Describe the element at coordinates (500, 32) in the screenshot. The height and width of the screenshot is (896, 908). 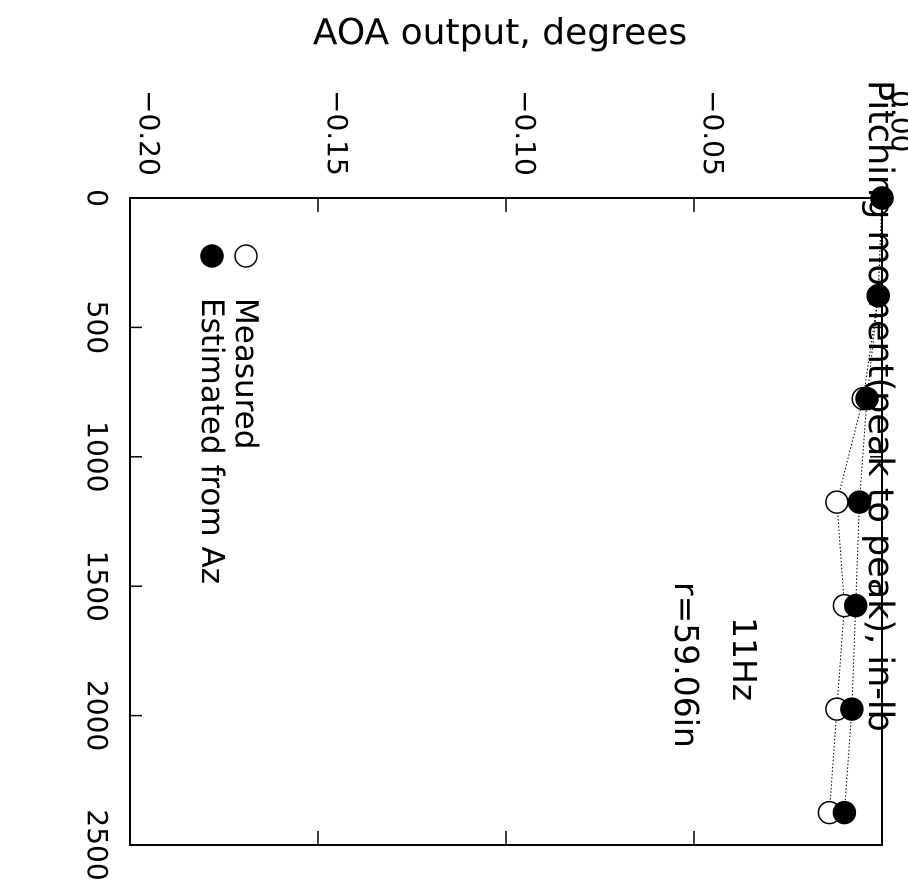
I see `chart-title: AOA output, degrees` at that location.